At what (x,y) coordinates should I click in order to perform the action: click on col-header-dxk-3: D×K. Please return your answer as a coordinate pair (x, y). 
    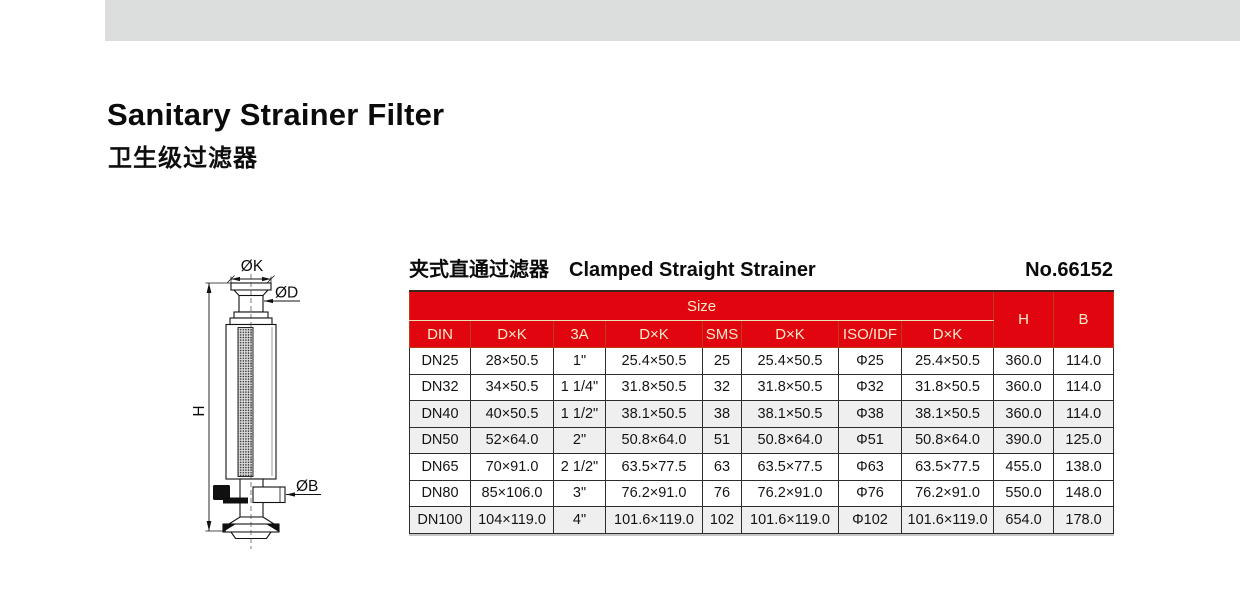
    Looking at the image, I should click on (790, 334).